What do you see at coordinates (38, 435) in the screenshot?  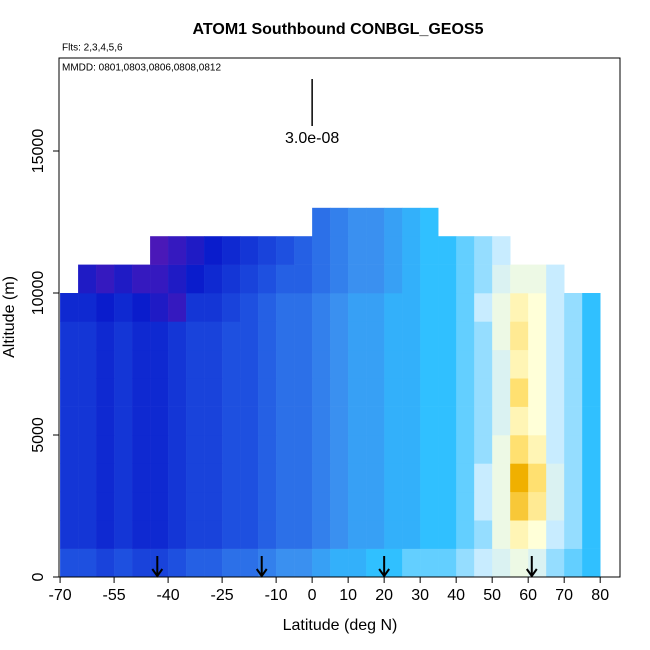 I see `y-tick-label: 5000` at bounding box center [38, 435].